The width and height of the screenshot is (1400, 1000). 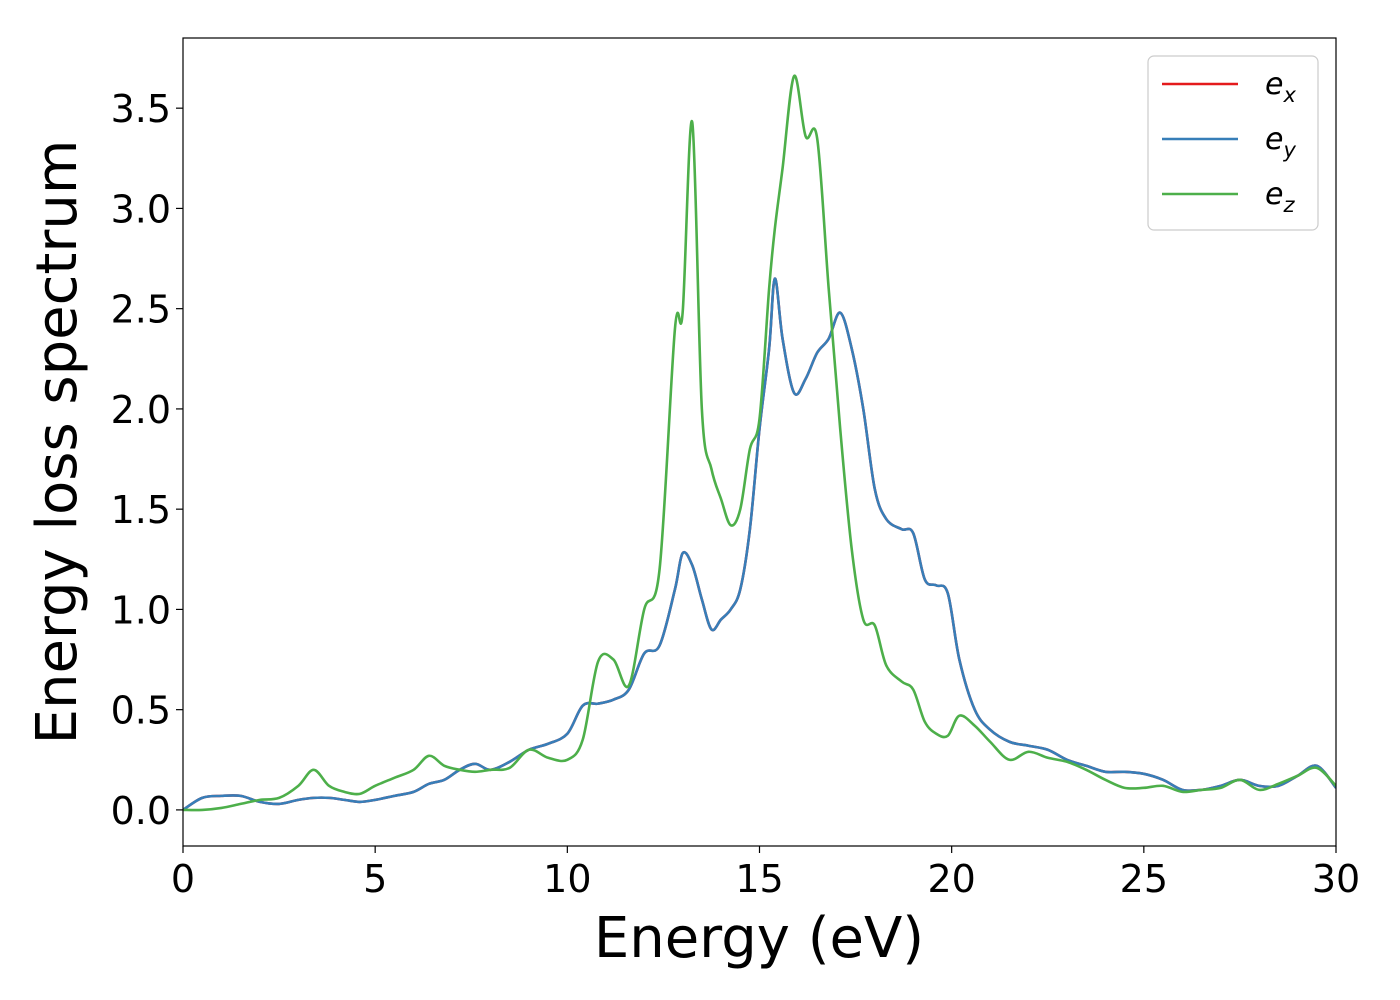 I want to click on x-tick-label: 5, so click(x=375, y=879).